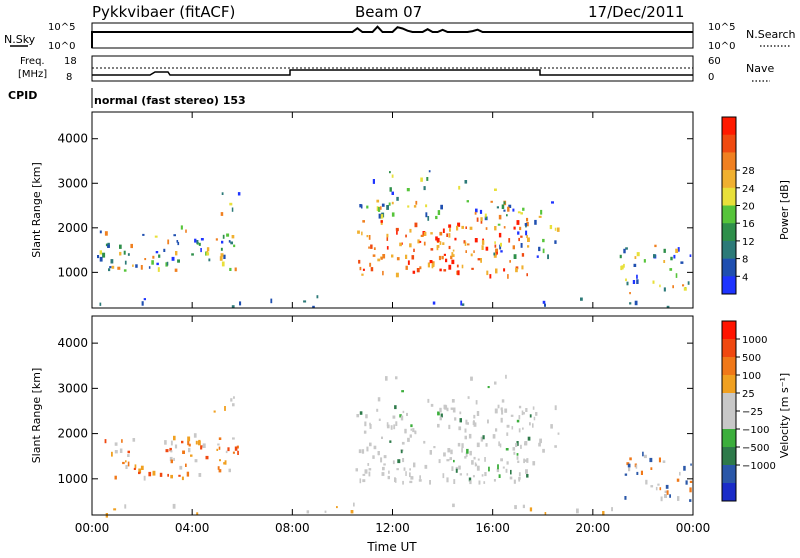 The image size is (800, 558). Describe the element at coordinates (392, 528) in the screenshot. I see `x-tick-label: 12:00` at that location.